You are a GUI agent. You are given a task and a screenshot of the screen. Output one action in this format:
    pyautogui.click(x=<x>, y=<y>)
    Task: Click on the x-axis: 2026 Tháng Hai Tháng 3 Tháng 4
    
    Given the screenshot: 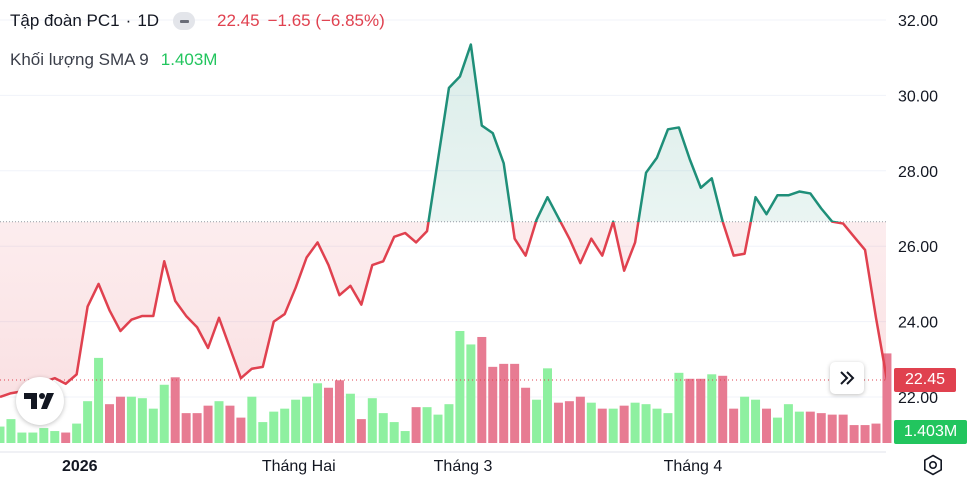 What is the action you would take?
    pyautogui.click(x=392, y=466)
    